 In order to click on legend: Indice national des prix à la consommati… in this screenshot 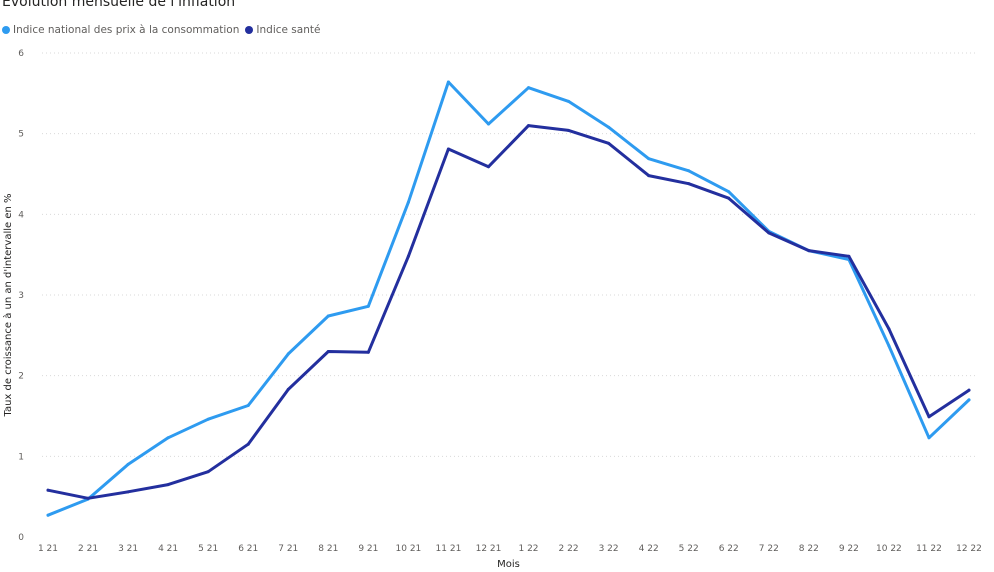, I will do `click(164, 30)`.